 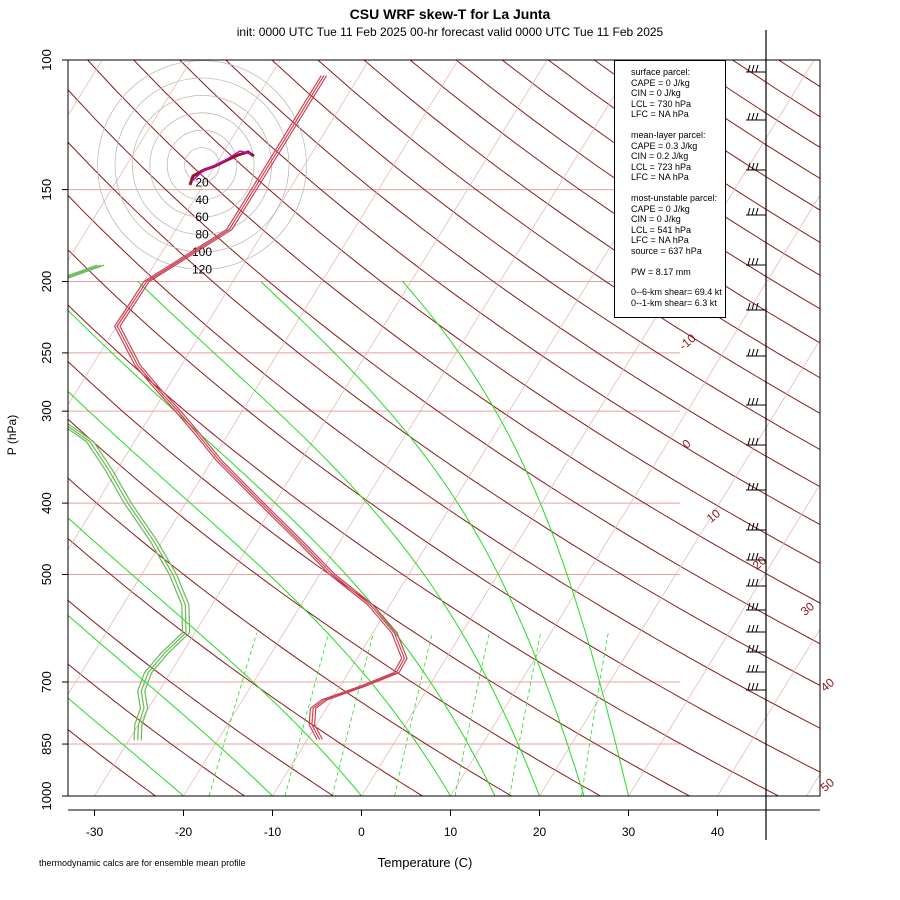 I want to click on most-unstable-lcl: LCL = 541 hPa, so click(x=661, y=229).